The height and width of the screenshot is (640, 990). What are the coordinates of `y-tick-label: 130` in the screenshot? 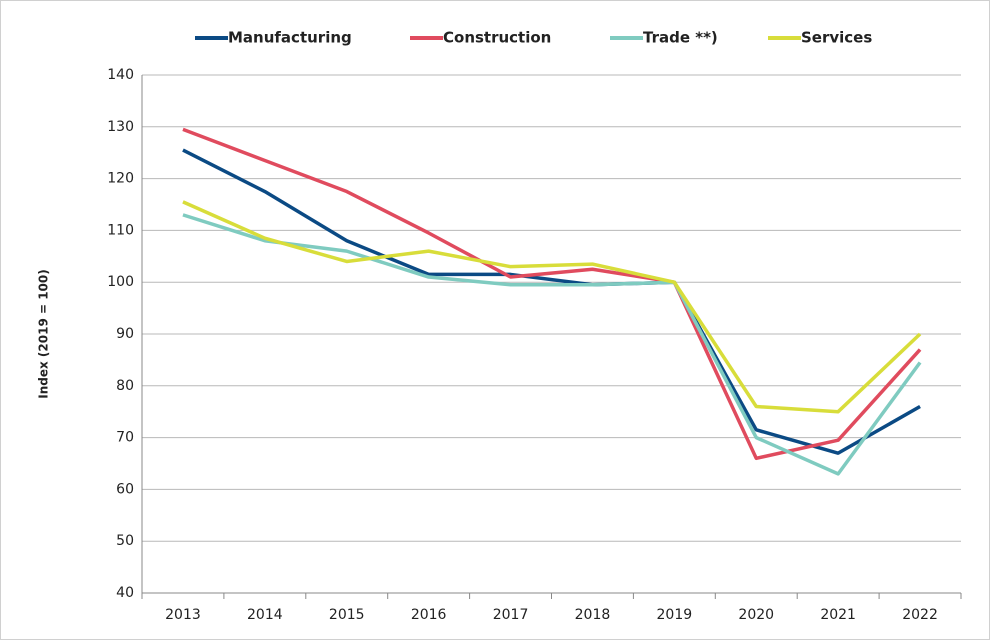 It's located at (120, 127).